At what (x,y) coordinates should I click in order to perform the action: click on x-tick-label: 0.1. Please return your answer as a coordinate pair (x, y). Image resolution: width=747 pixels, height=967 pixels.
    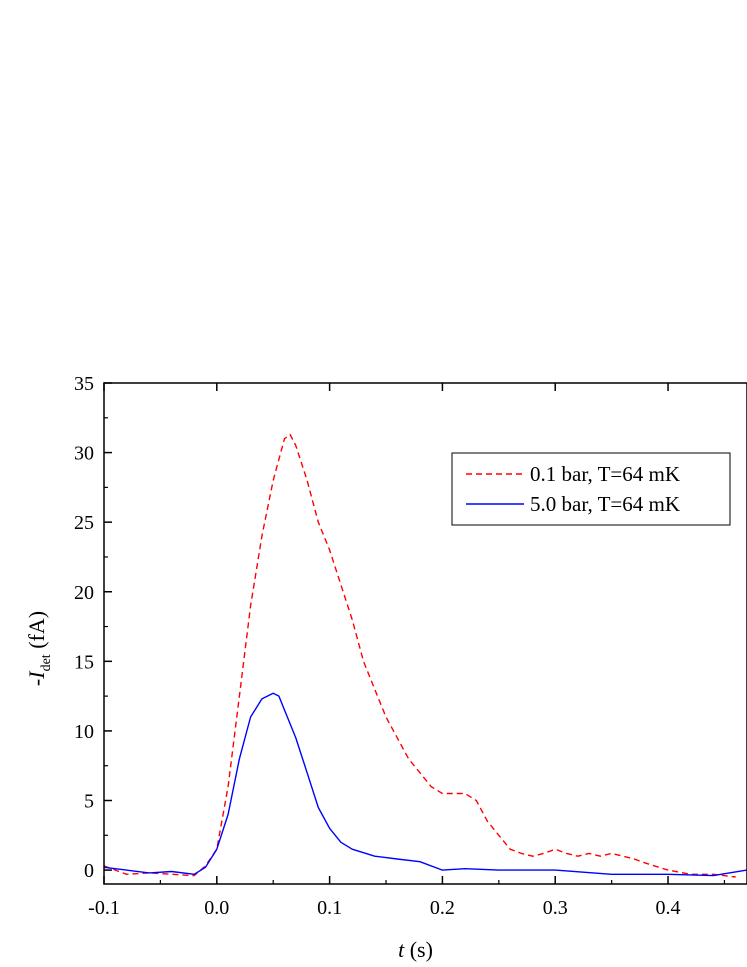
    Looking at the image, I should click on (329, 908).